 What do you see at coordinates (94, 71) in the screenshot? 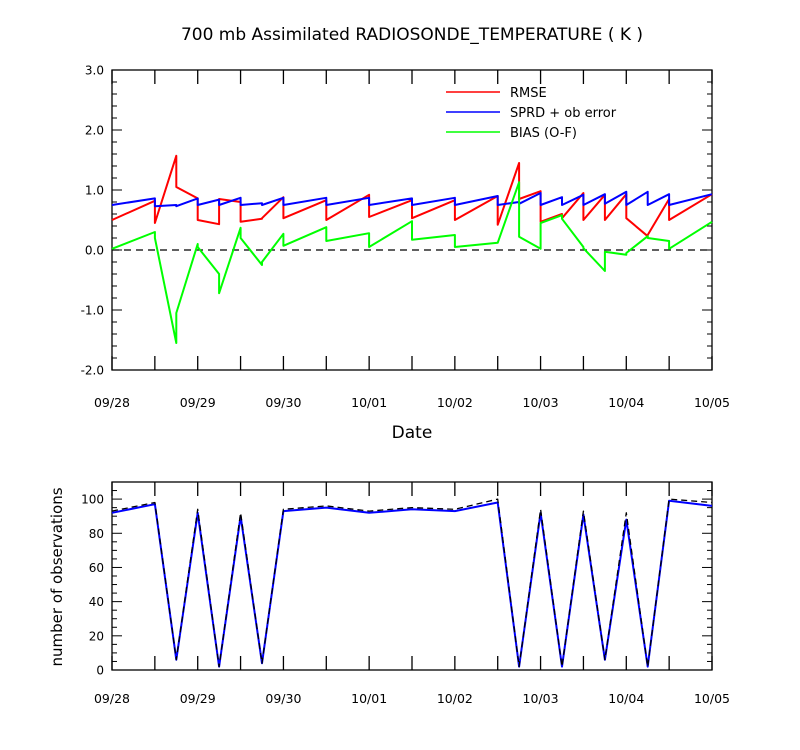
I see `top-y-tick-label: 3.0` at bounding box center [94, 71].